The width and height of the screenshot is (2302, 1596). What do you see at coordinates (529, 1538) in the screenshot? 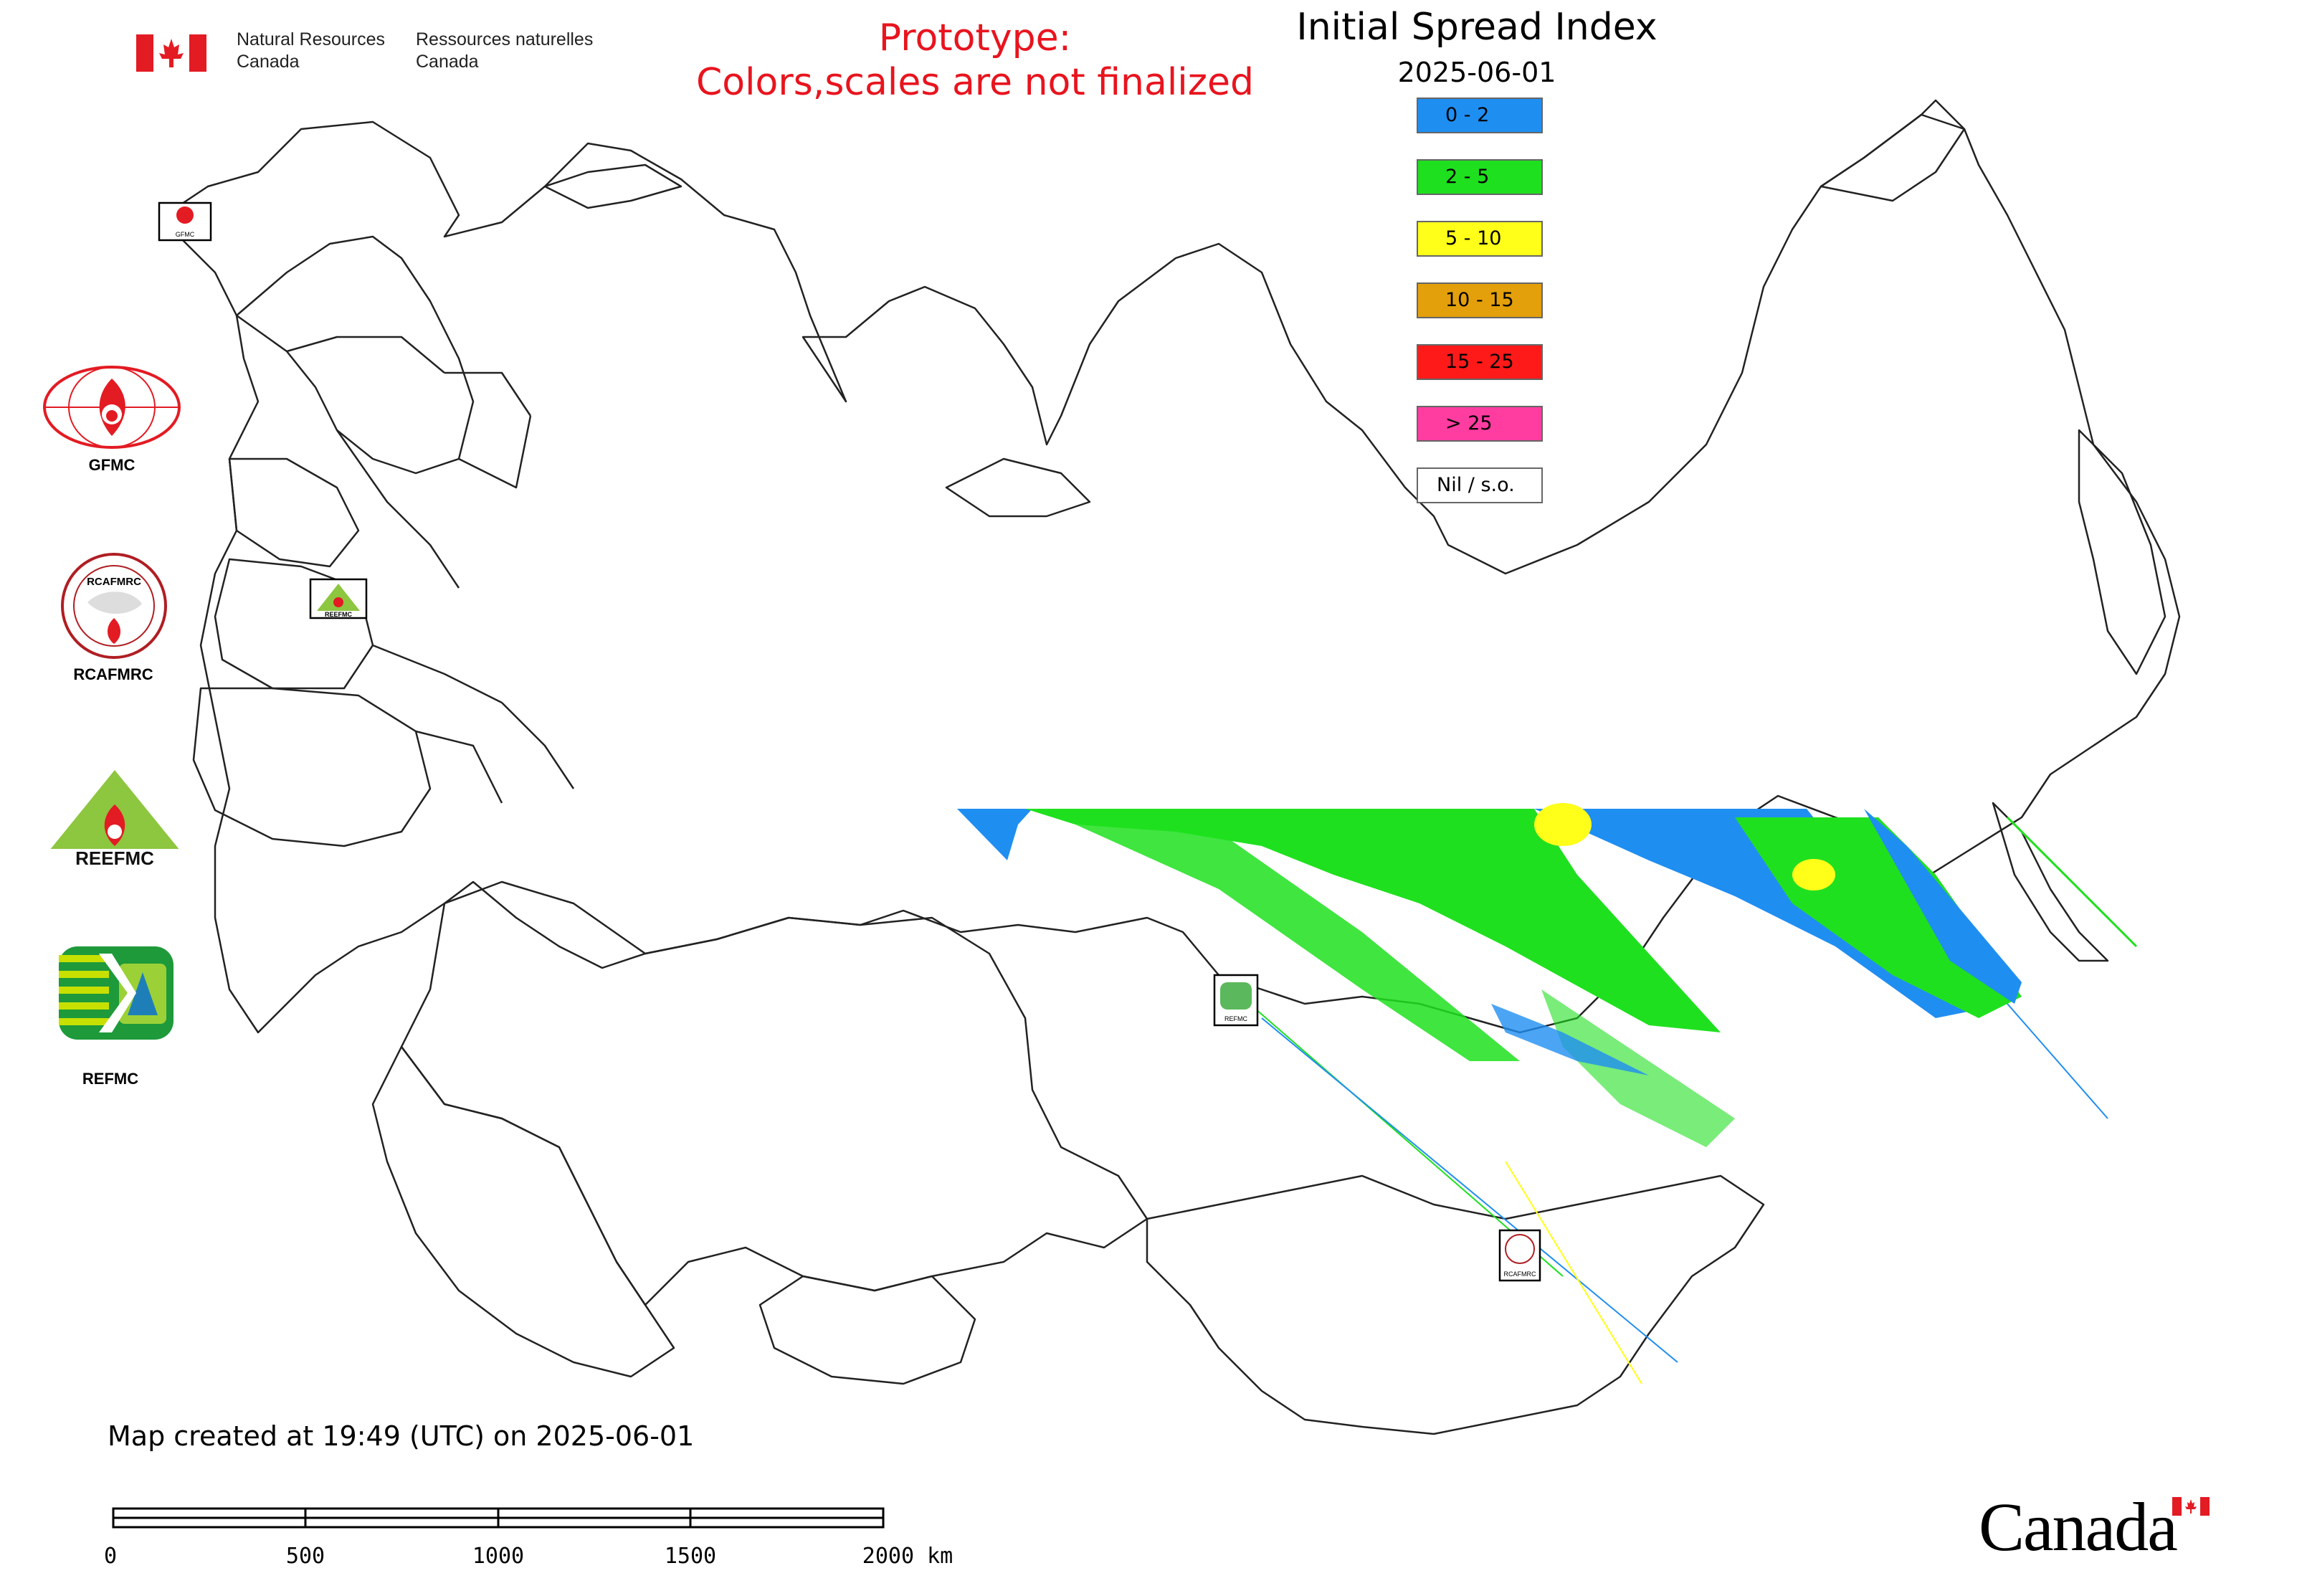
I see `scale-bar: 0 500 1000 1500 2000 km` at bounding box center [529, 1538].